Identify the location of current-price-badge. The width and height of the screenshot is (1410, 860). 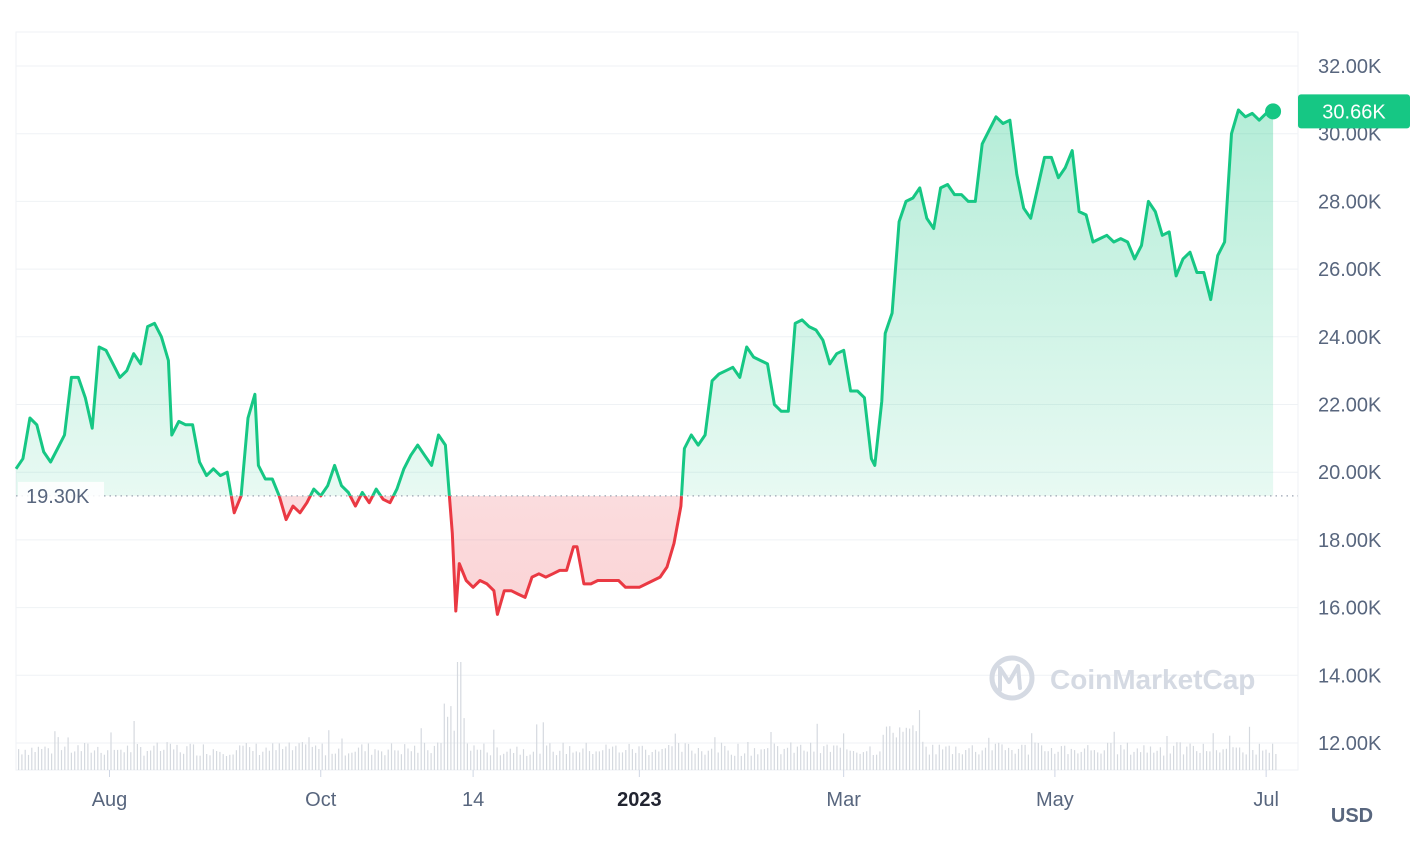
(1354, 111).